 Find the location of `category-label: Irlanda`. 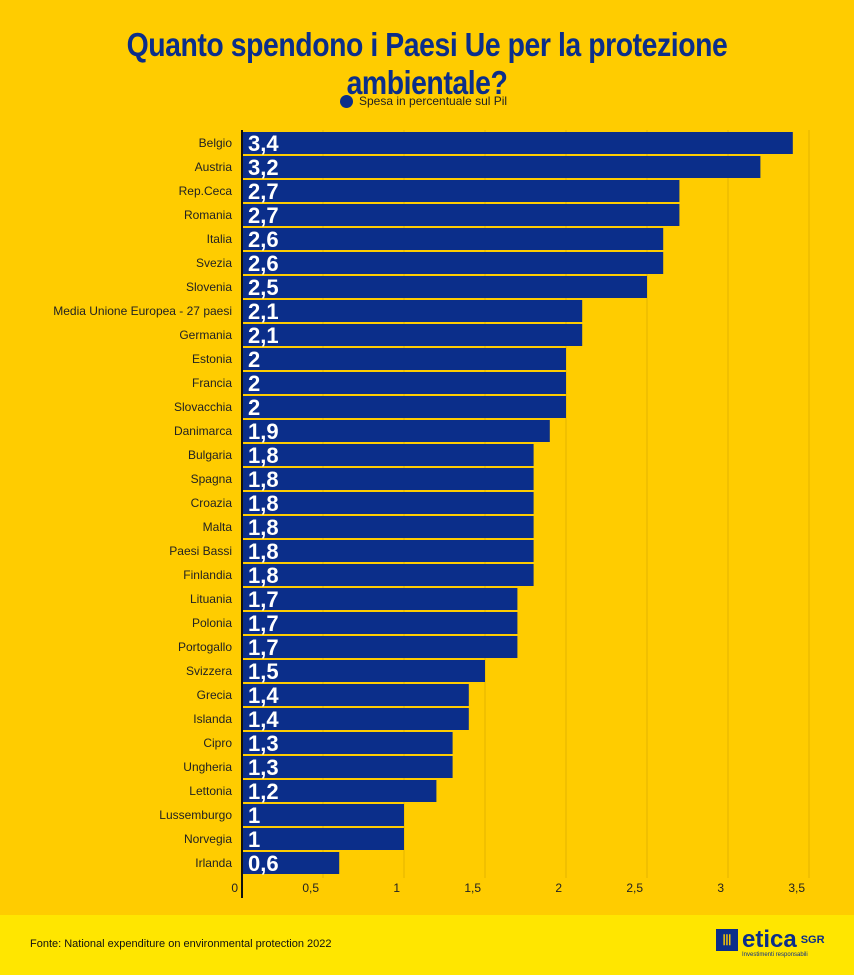

category-label: Irlanda is located at coordinates (213, 863).